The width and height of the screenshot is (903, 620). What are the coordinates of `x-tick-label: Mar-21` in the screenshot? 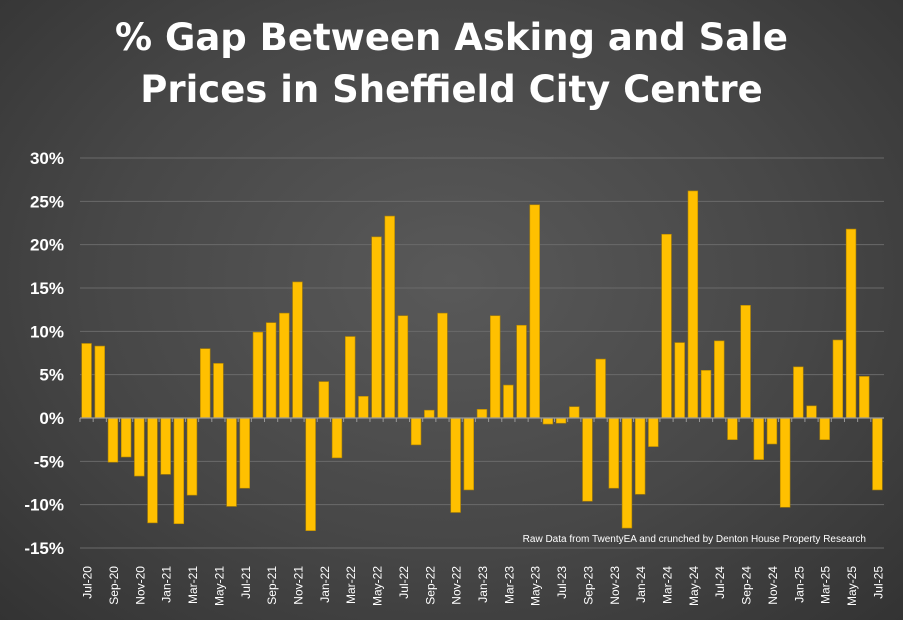 It's located at (193, 585).